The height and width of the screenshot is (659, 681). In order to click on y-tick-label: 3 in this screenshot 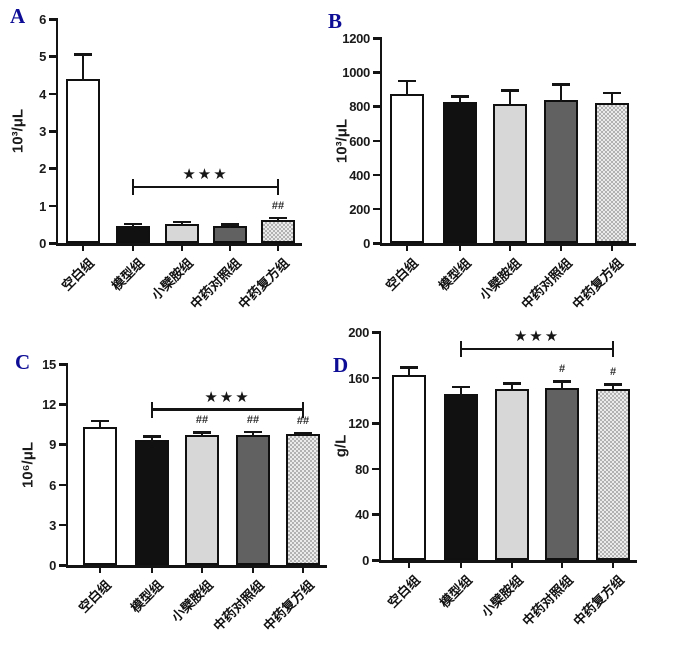, I will do `click(52, 525)`.